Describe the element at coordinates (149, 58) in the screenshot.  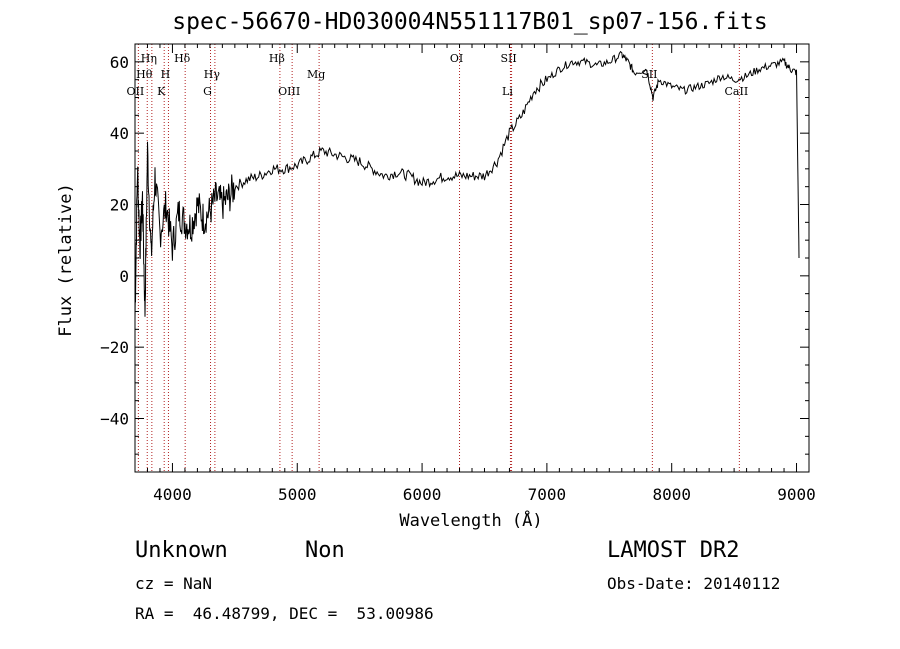
I see `feature-label-2: Hη` at that location.